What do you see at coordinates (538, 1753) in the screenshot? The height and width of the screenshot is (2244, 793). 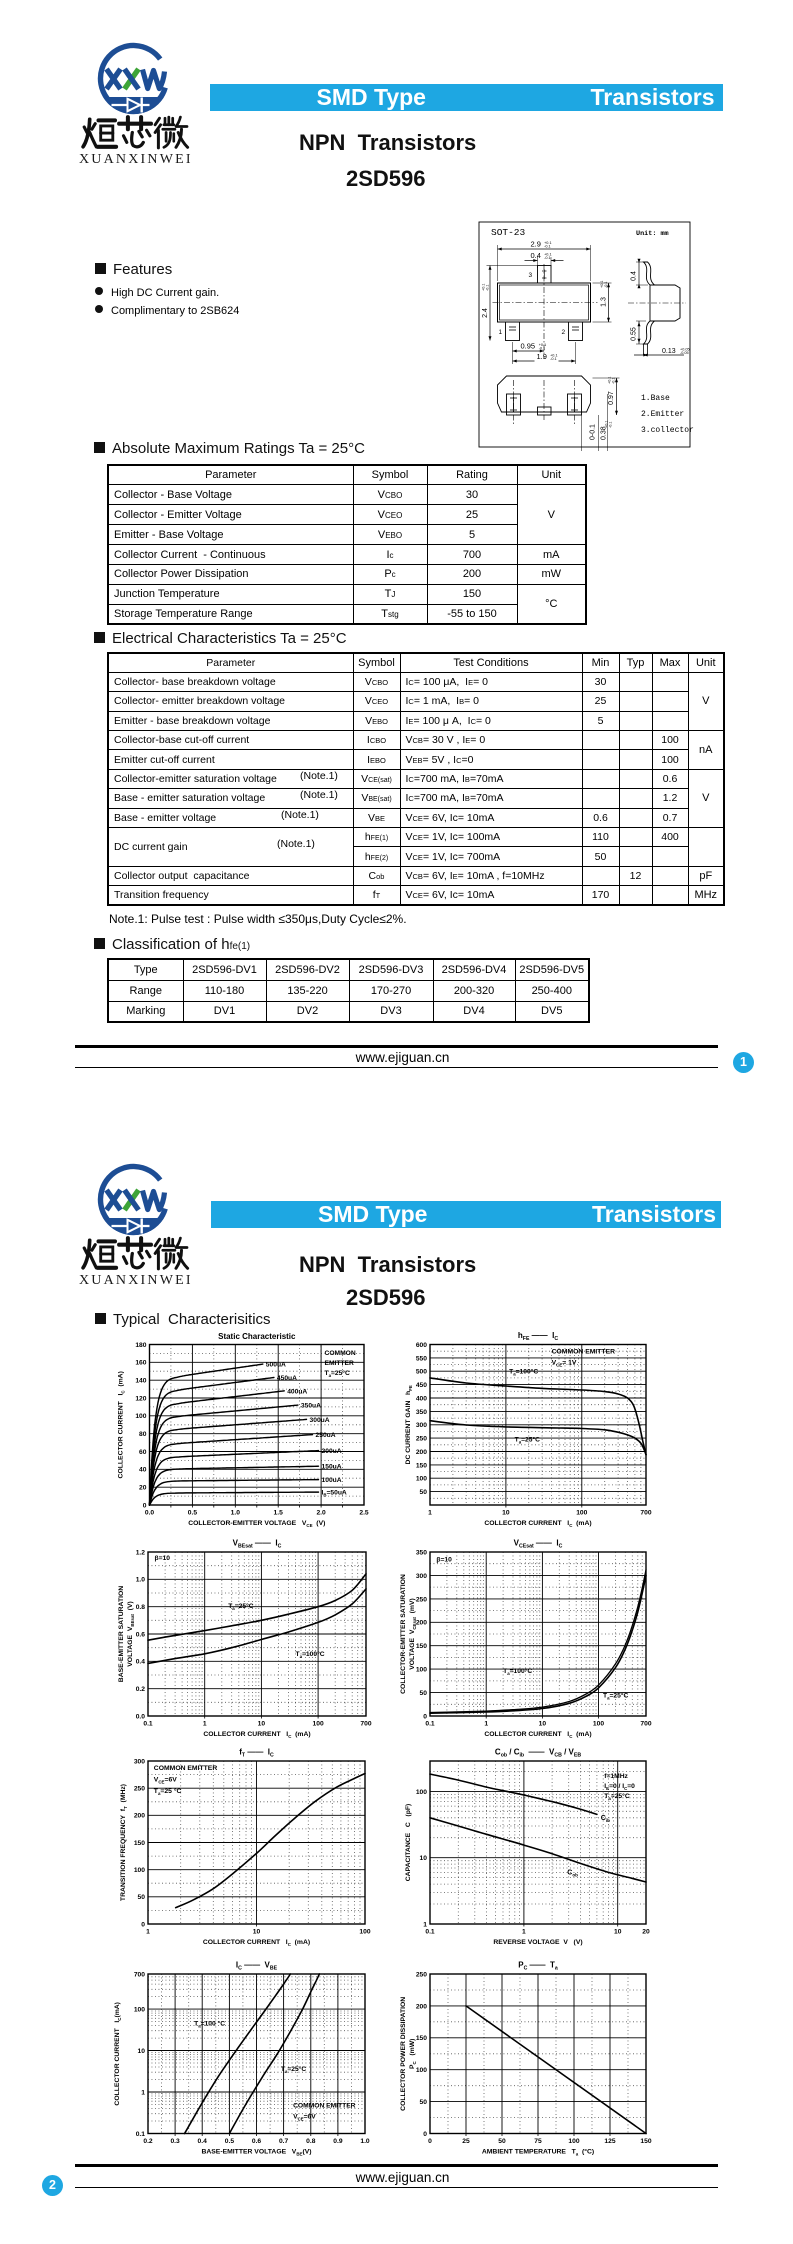 I see `svg-text: Cob​ / Cib​ —— VCB​ / VEB​` at bounding box center [538, 1753].